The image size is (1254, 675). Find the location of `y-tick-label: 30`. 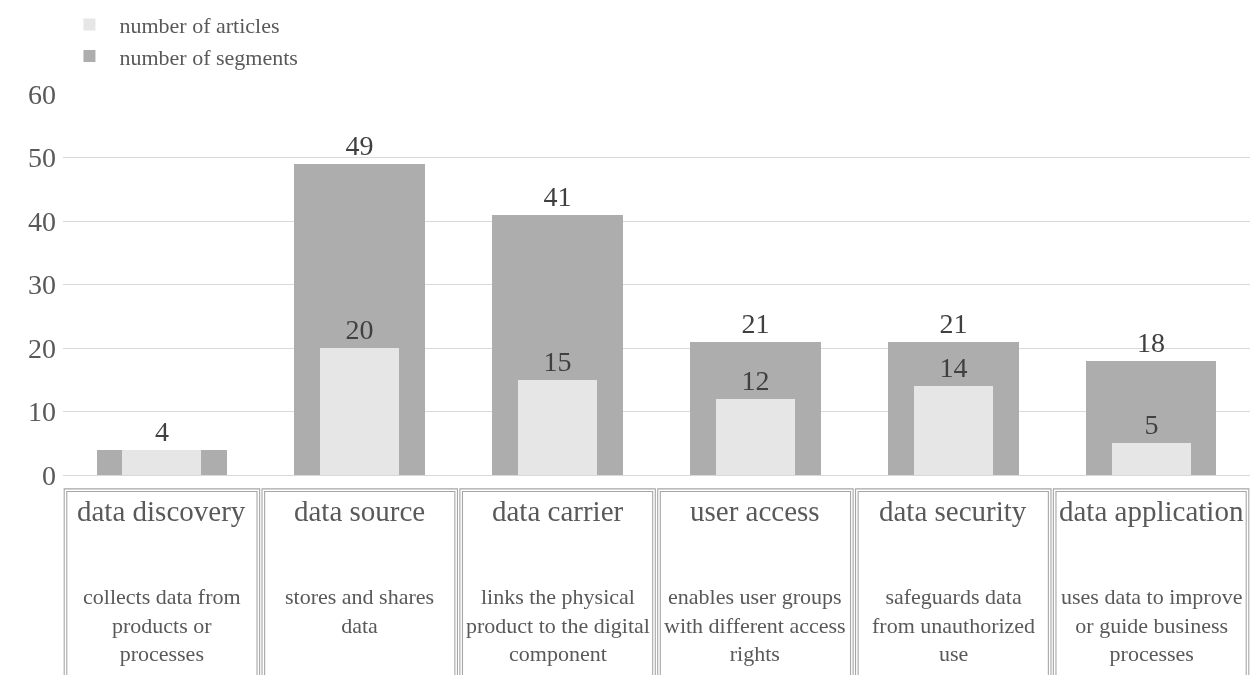

y-tick-label: 30 is located at coordinates (42, 285).